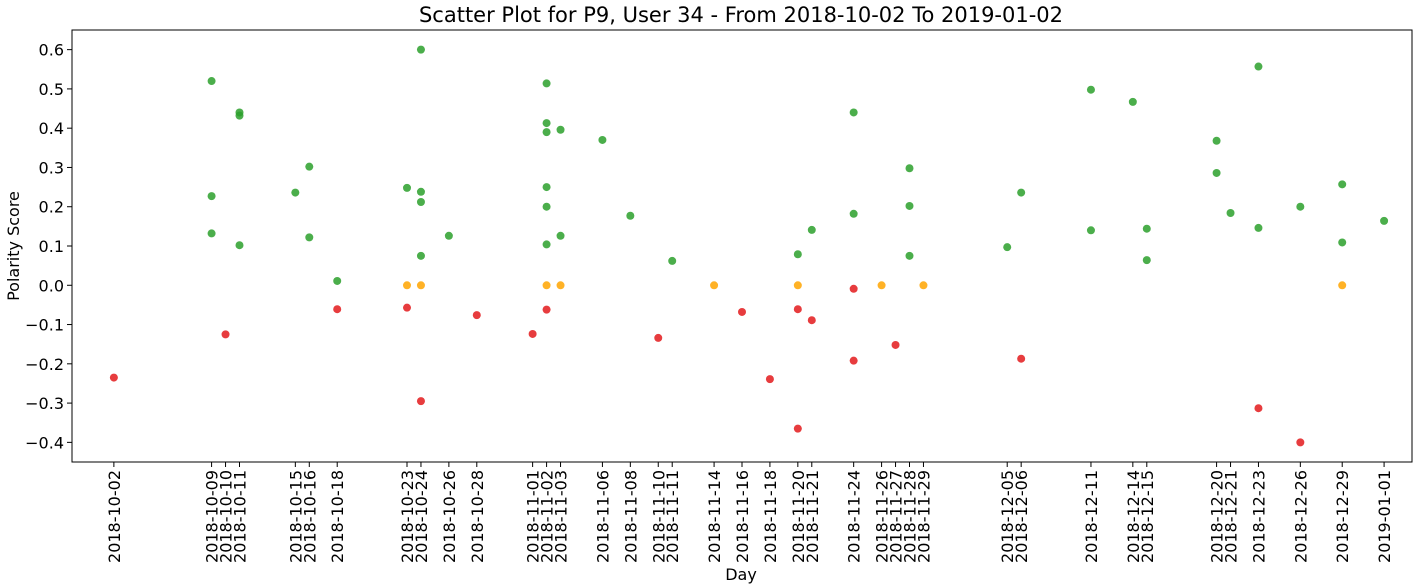 The height and width of the screenshot is (588, 1418). What do you see at coordinates (226, 516) in the screenshot?
I see `x-tick-label: 2018-10-10` at bounding box center [226, 516].